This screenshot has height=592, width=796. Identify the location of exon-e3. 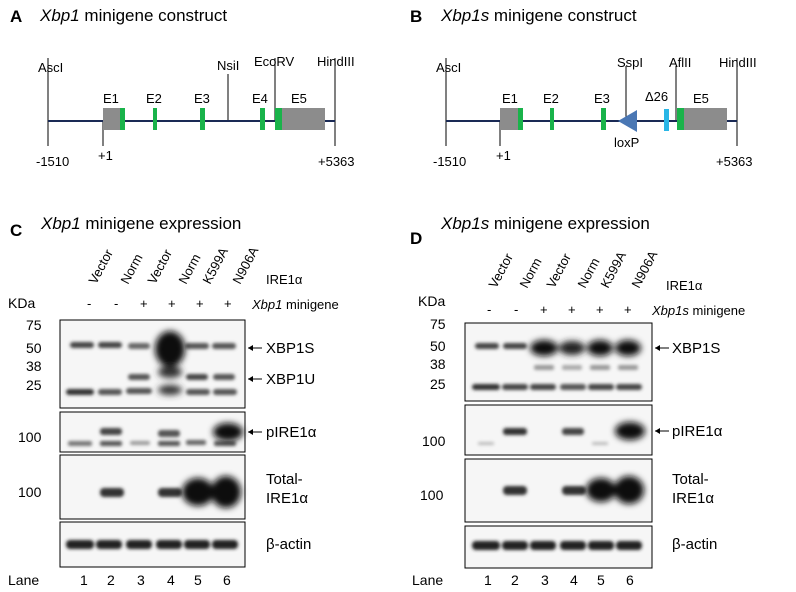
(202, 119).